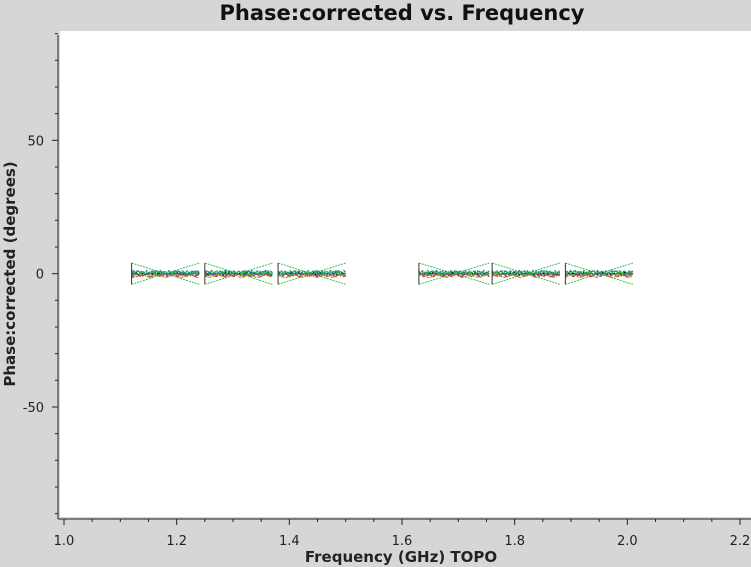  What do you see at coordinates (33, 408) in the screenshot?
I see `y-tick-label: -50` at bounding box center [33, 408].